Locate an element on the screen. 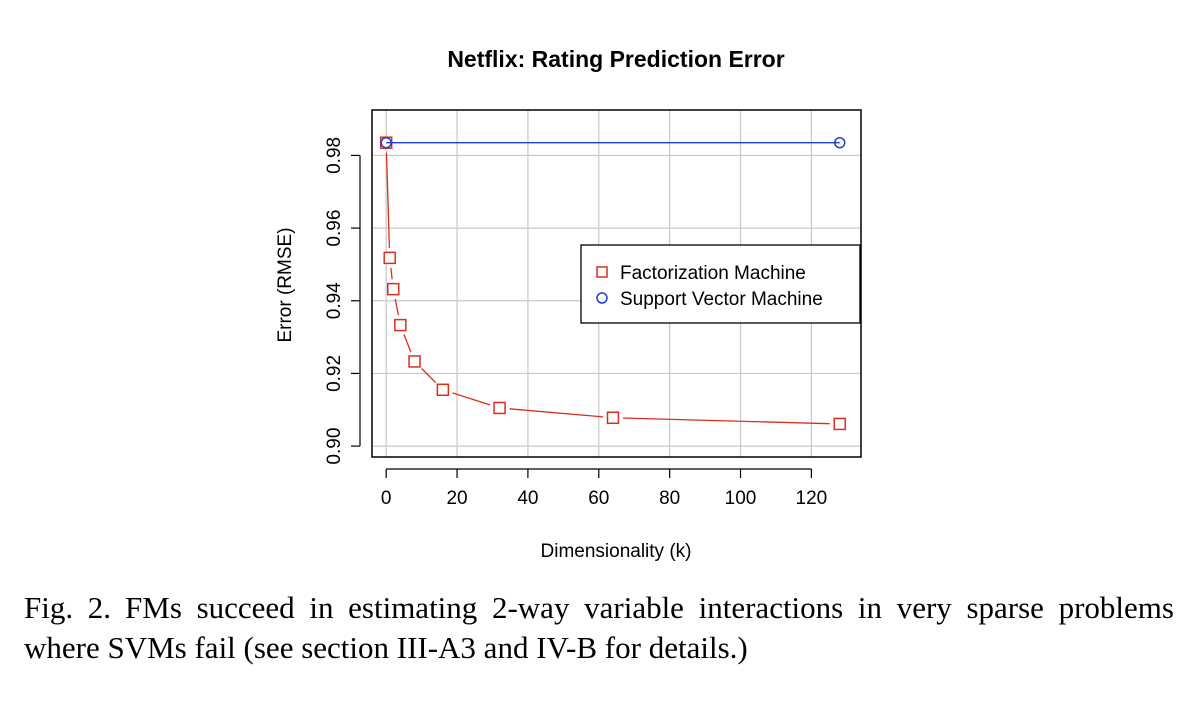 The height and width of the screenshot is (714, 1194). y-tick-label: 0.94 is located at coordinates (334, 300).